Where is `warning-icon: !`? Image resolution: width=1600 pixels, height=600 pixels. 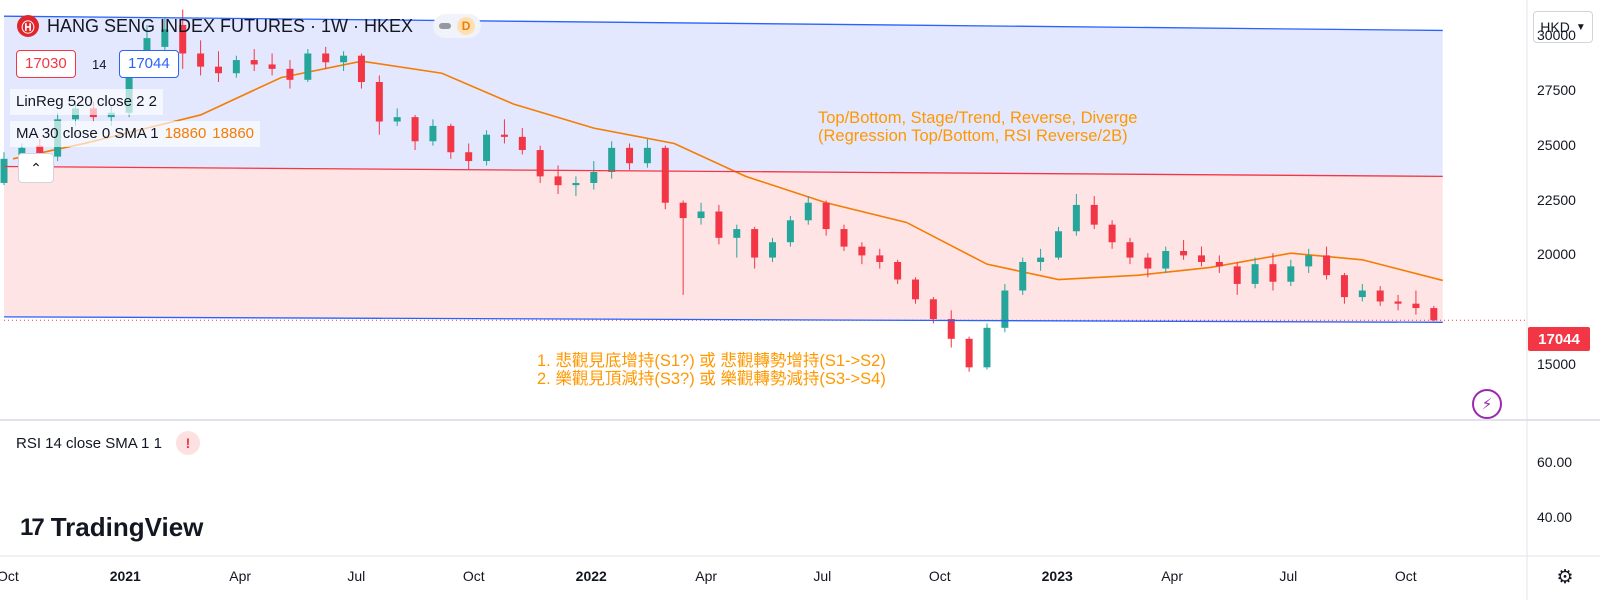
warning-icon: ! is located at coordinates (187, 443).